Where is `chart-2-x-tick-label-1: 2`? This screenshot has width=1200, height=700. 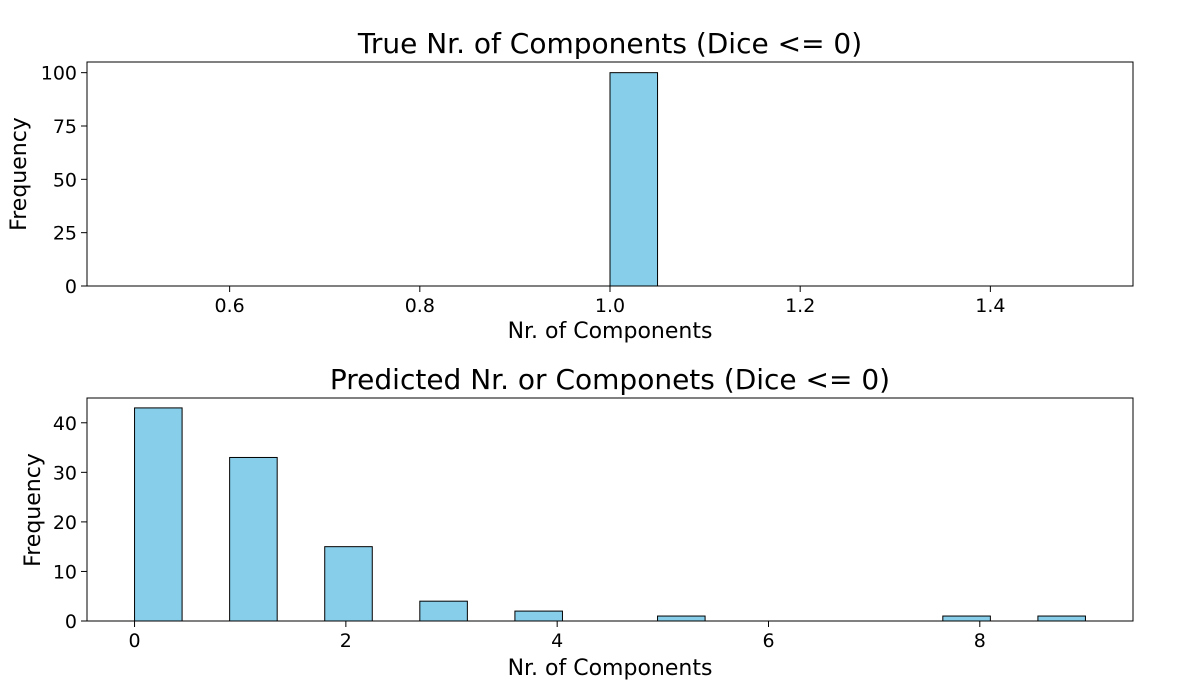 chart-2-x-tick-label-1: 2 is located at coordinates (346, 641).